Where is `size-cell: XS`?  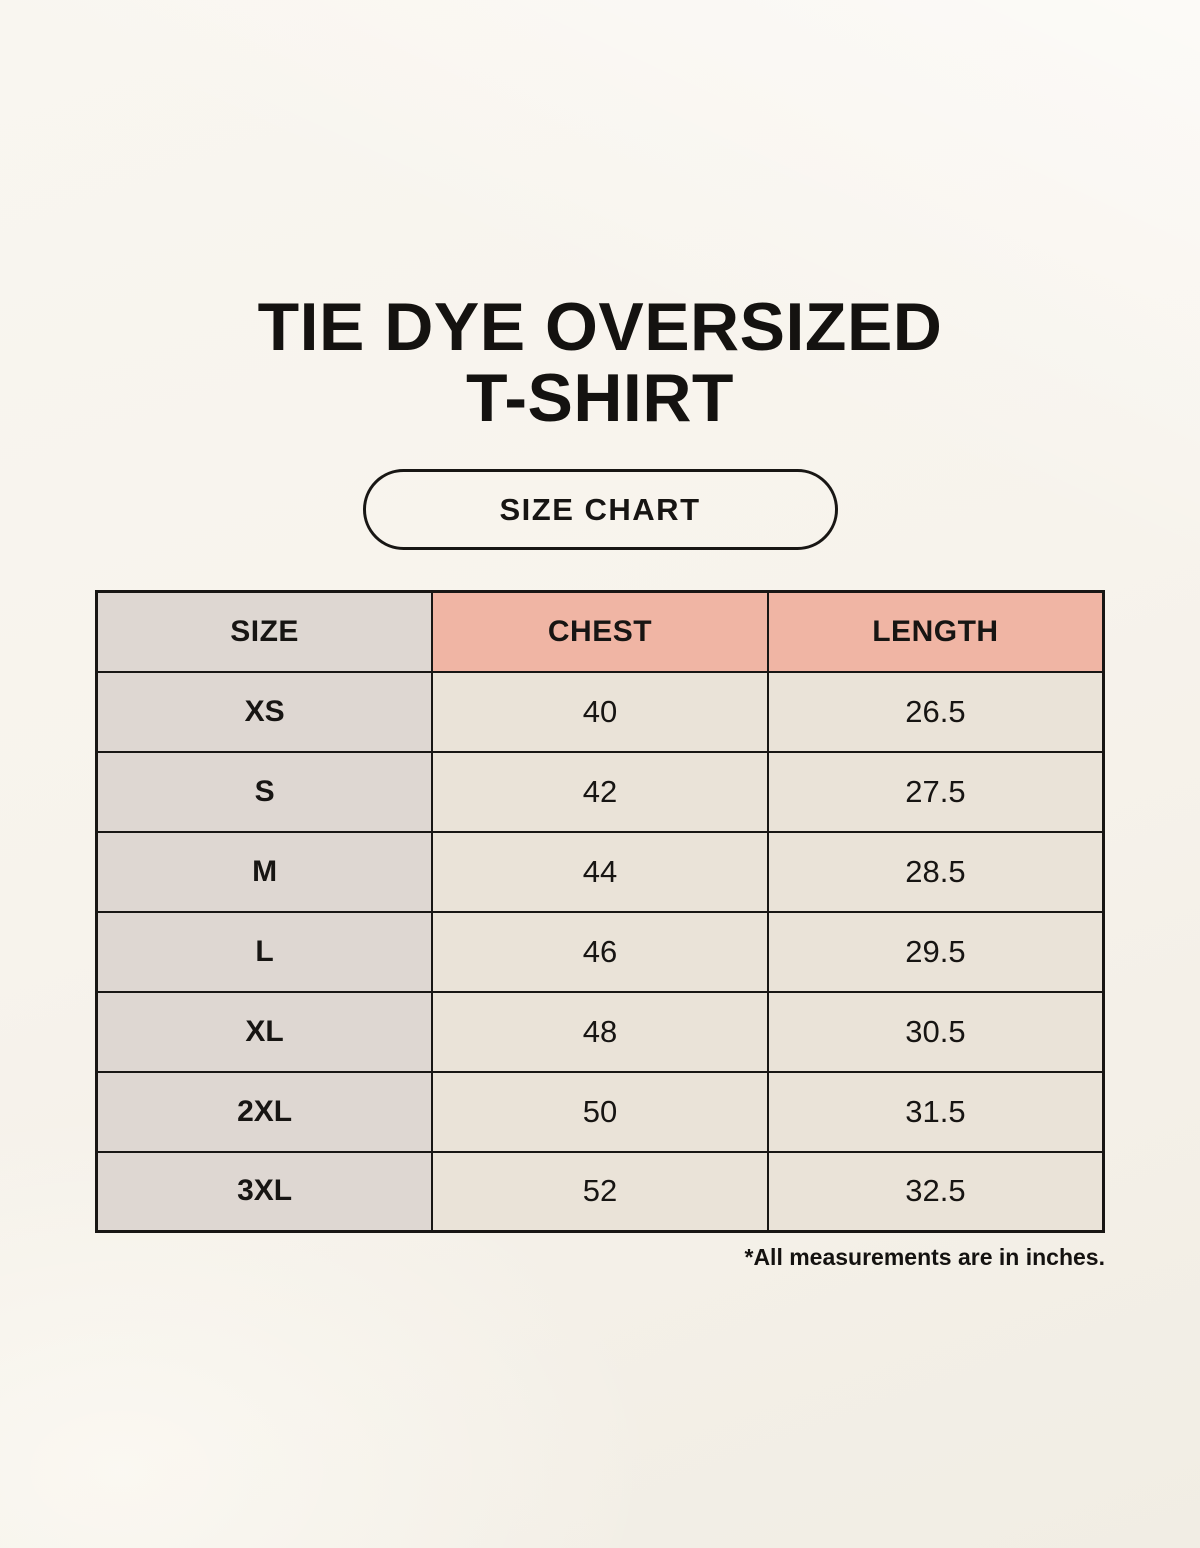
size-cell: XS is located at coordinates (264, 711).